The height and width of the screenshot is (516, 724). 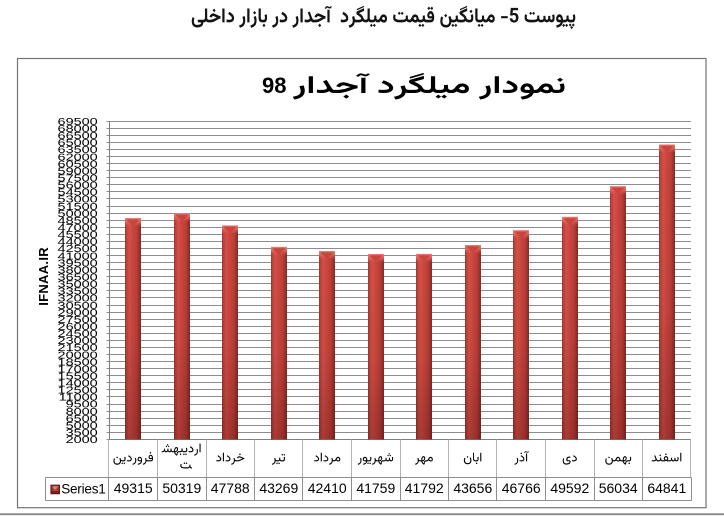 I want to click on svg-text: IFNAA.IR, so click(x=43, y=276).